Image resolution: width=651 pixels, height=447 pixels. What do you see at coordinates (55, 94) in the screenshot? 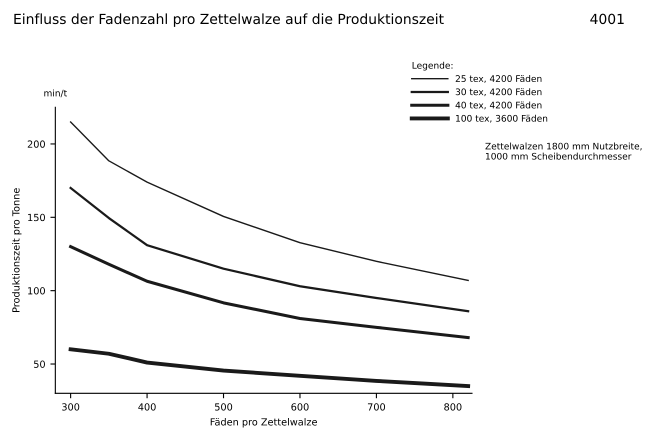
I see `text: min/t` at bounding box center [55, 94].